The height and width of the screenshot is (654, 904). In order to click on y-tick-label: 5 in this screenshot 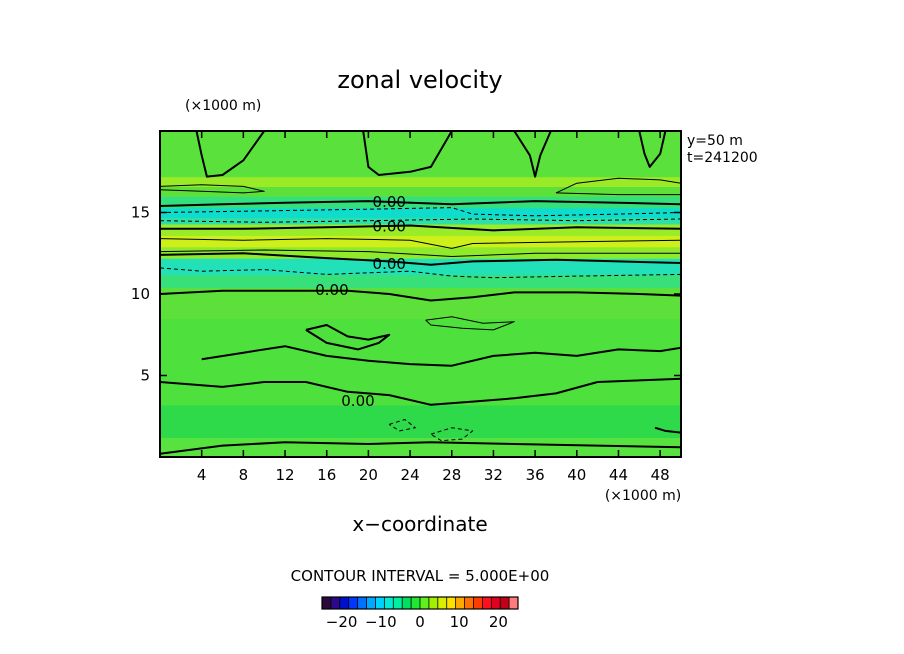, I will do `click(145, 376)`.